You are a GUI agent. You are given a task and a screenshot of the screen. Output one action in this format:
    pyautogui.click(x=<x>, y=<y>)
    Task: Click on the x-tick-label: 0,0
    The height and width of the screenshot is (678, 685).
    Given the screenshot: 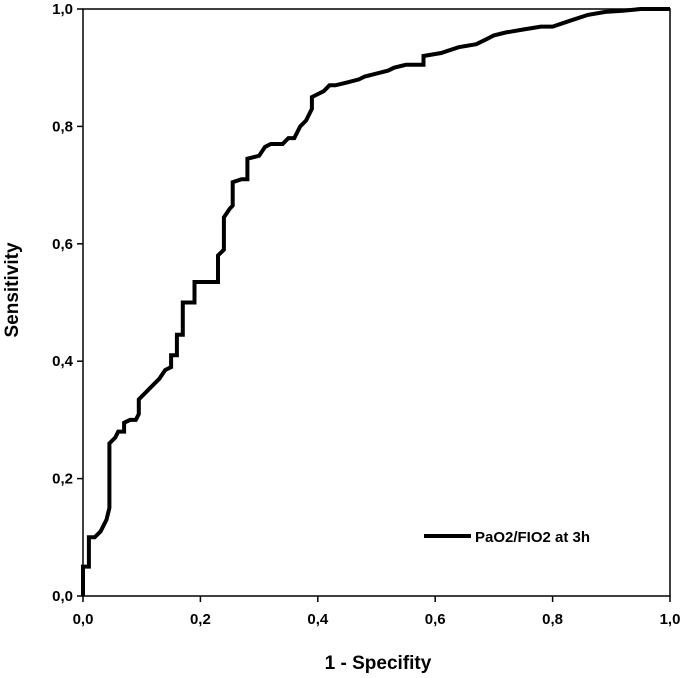 What is the action you would take?
    pyautogui.click(x=83, y=619)
    